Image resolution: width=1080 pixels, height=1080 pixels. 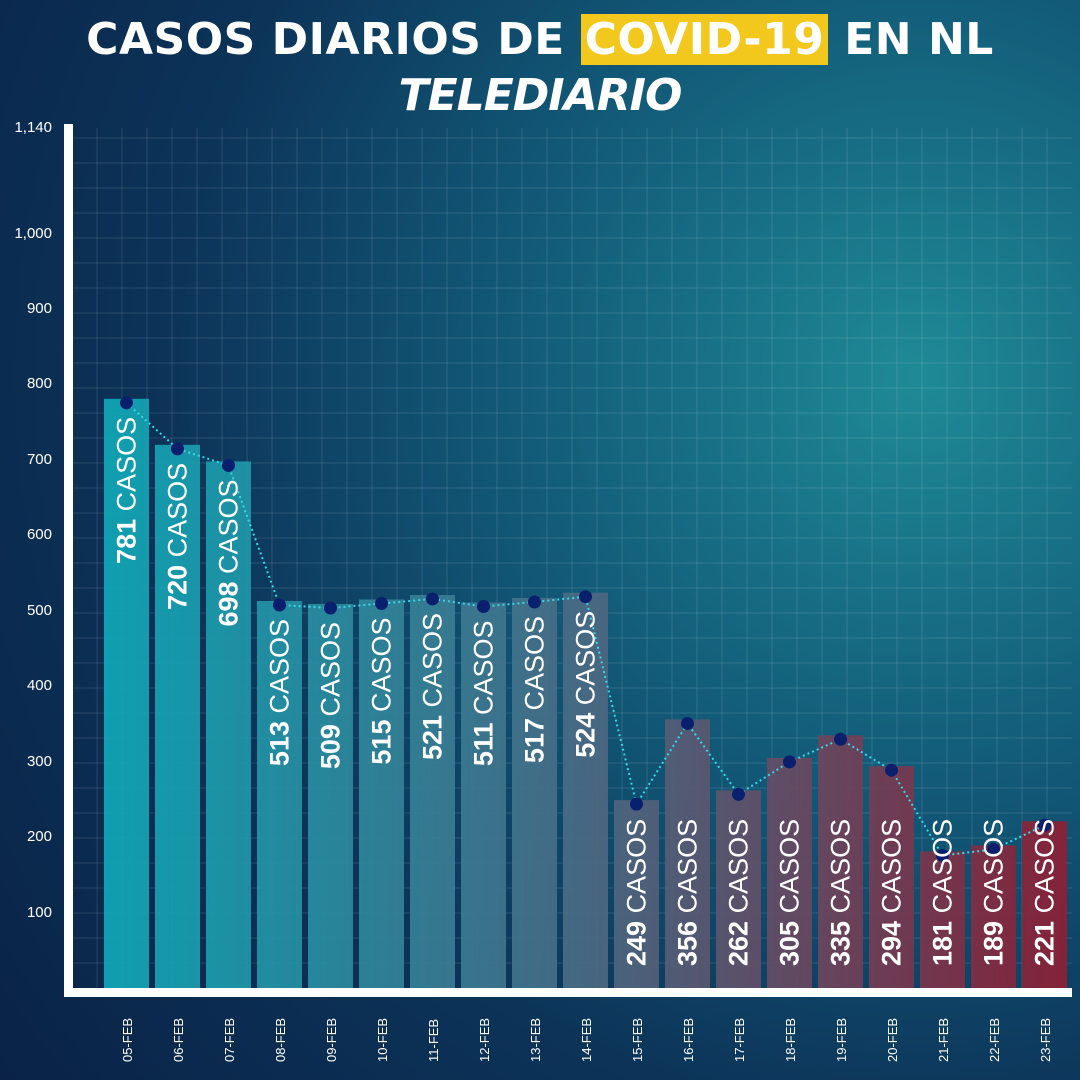 I want to click on x-tick: 18-FEB, so click(x=790, y=1040).